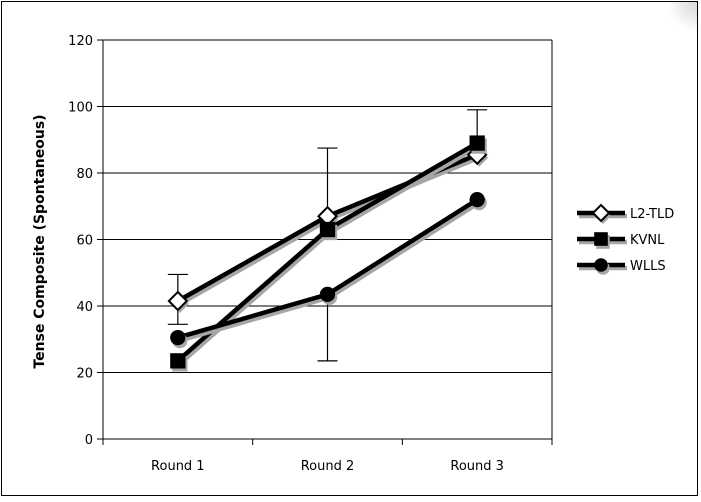 Image resolution: width=701 pixels, height=502 pixels. What do you see at coordinates (84, 241) in the screenshot?
I see `y-tick-label: 60` at bounding box center [84, 241].